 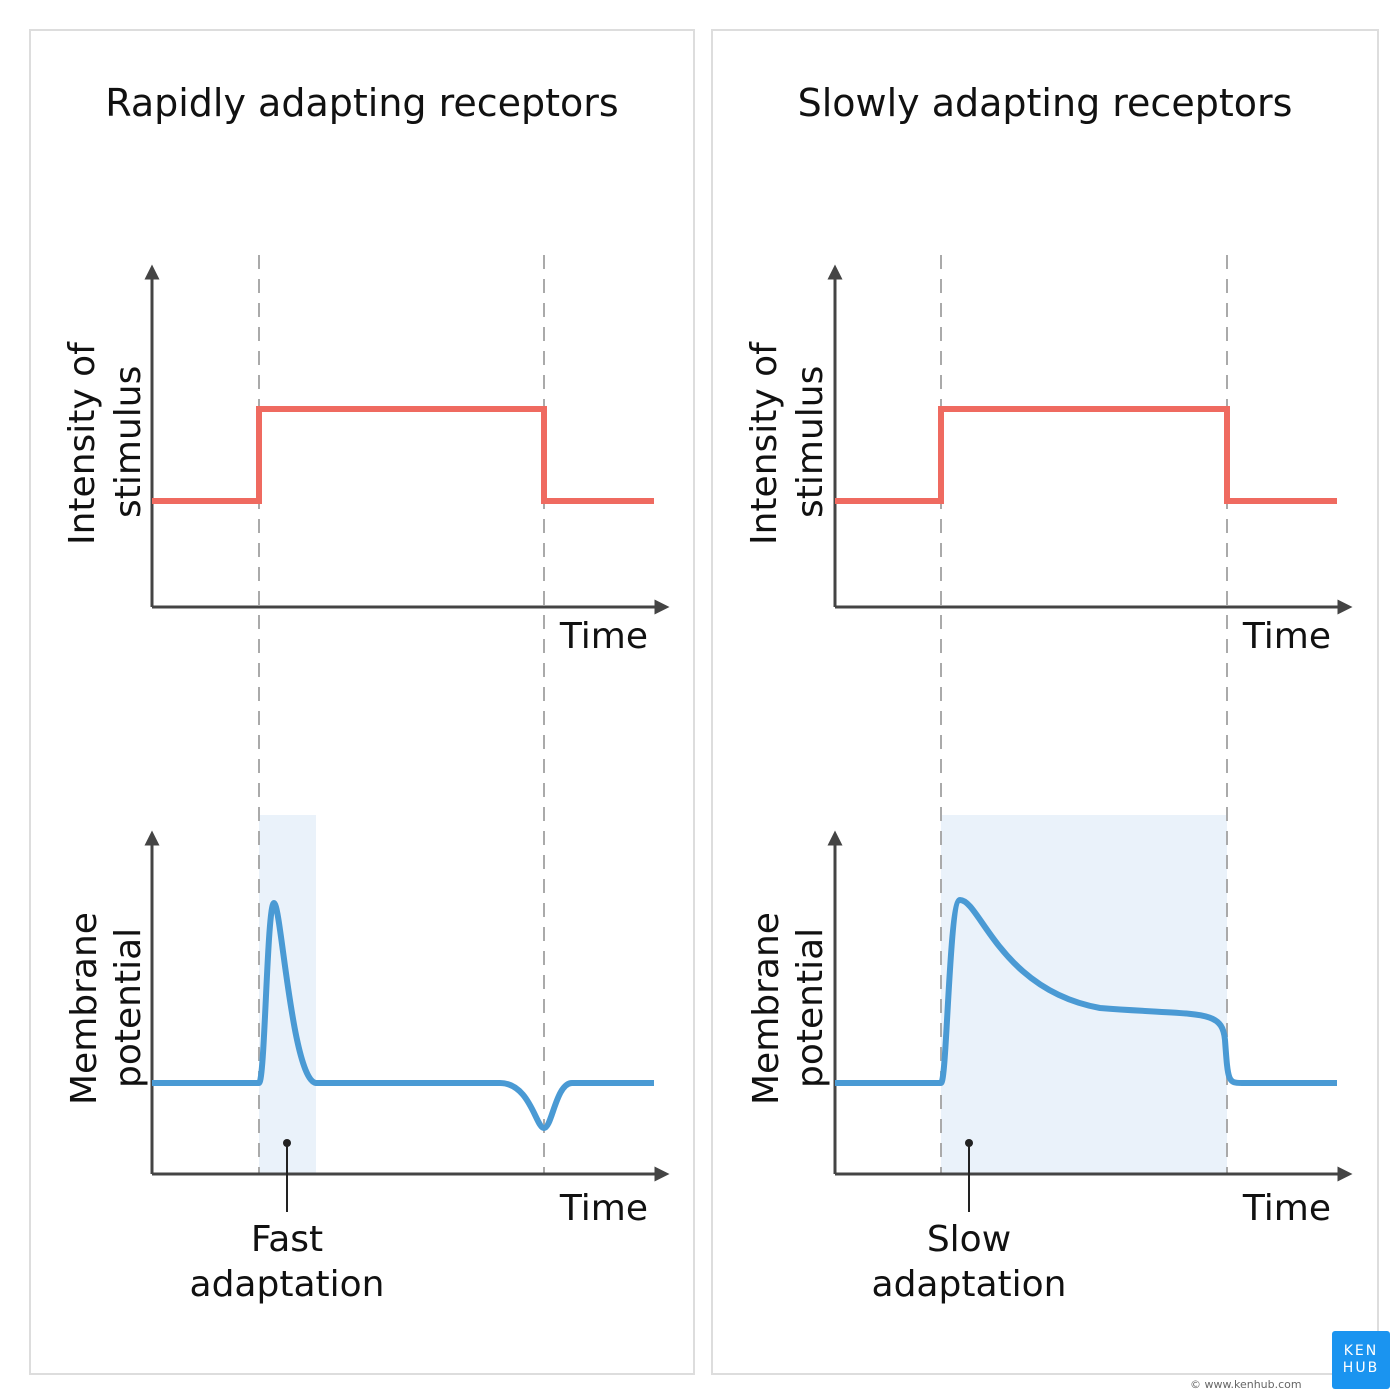 I want to click on logo-line-2: HUB, so click(x=1361, y=1368).